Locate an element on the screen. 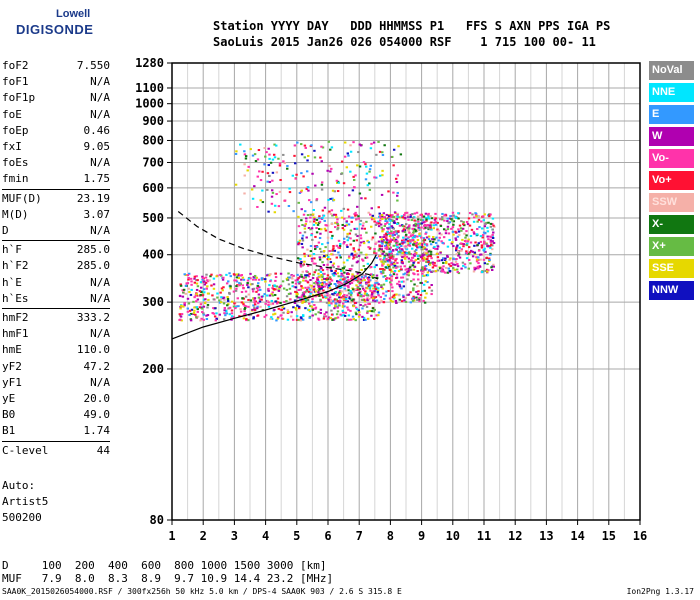  param-label: yF1 is located at coordinates (12, 382).